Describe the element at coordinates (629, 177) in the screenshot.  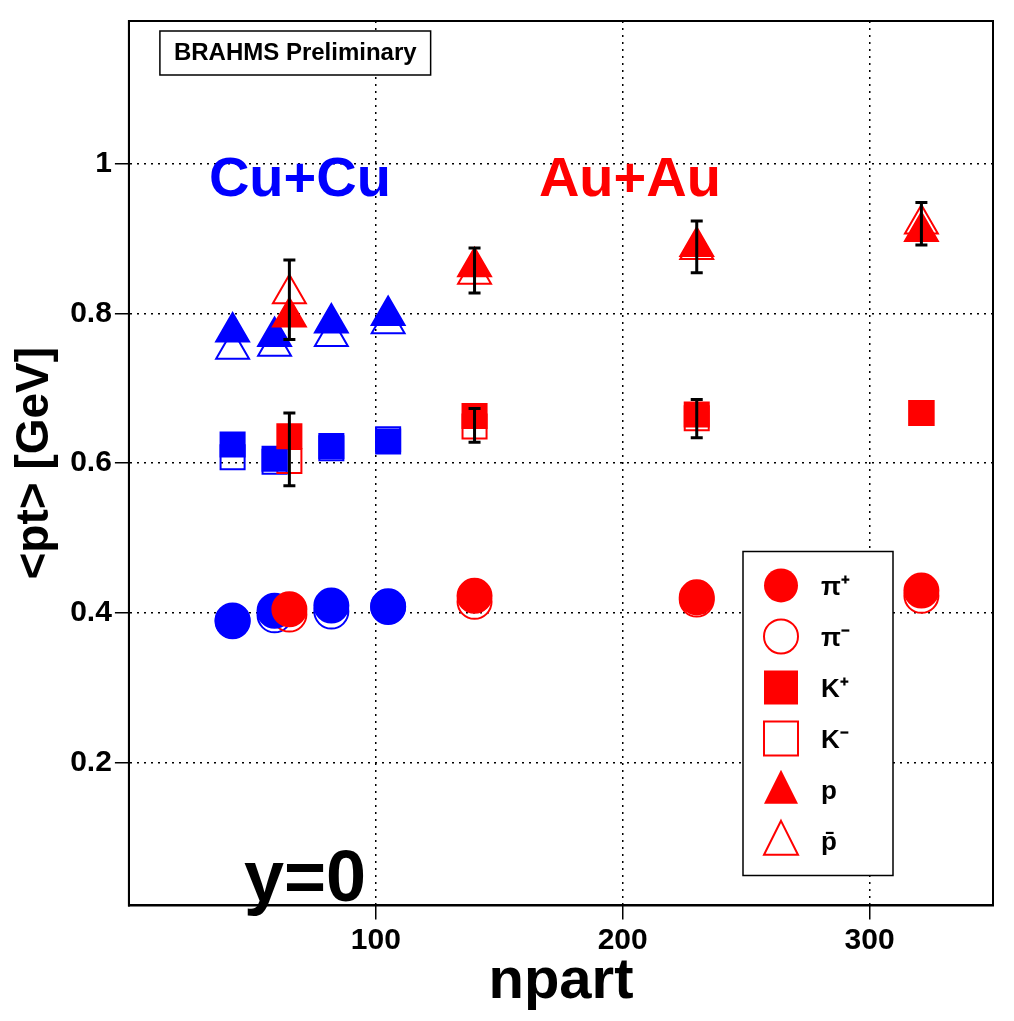
I see `annotation: Au+Au` at that location.